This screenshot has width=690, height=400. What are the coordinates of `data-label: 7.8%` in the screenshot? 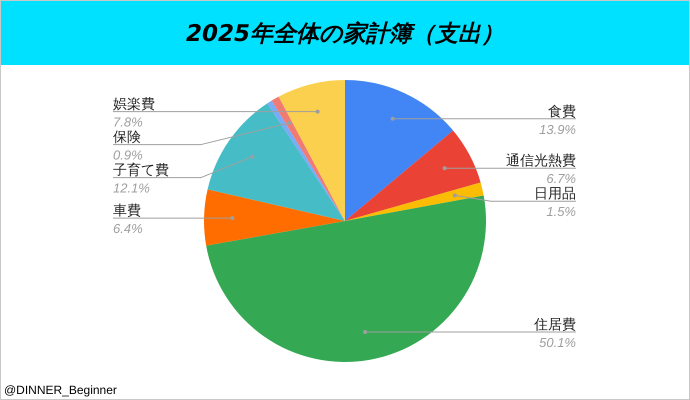 It's located at (128, 122).